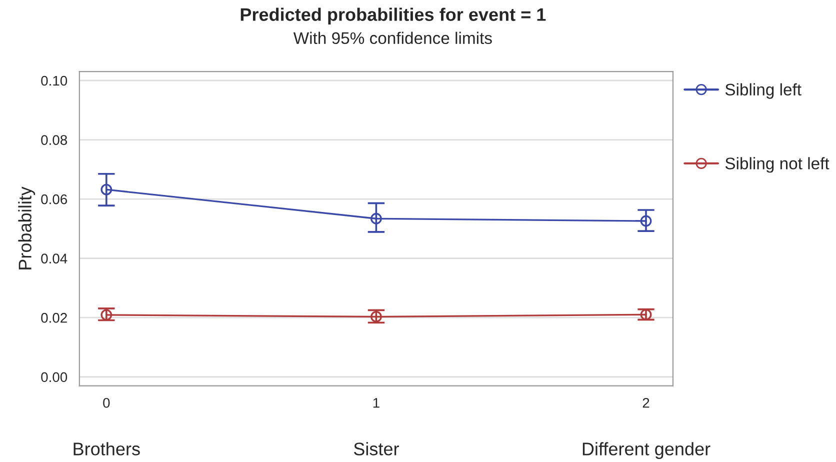  Describe the element at coordinates (646, 450) in the screenshot. I see `text: Different gender` at that location.